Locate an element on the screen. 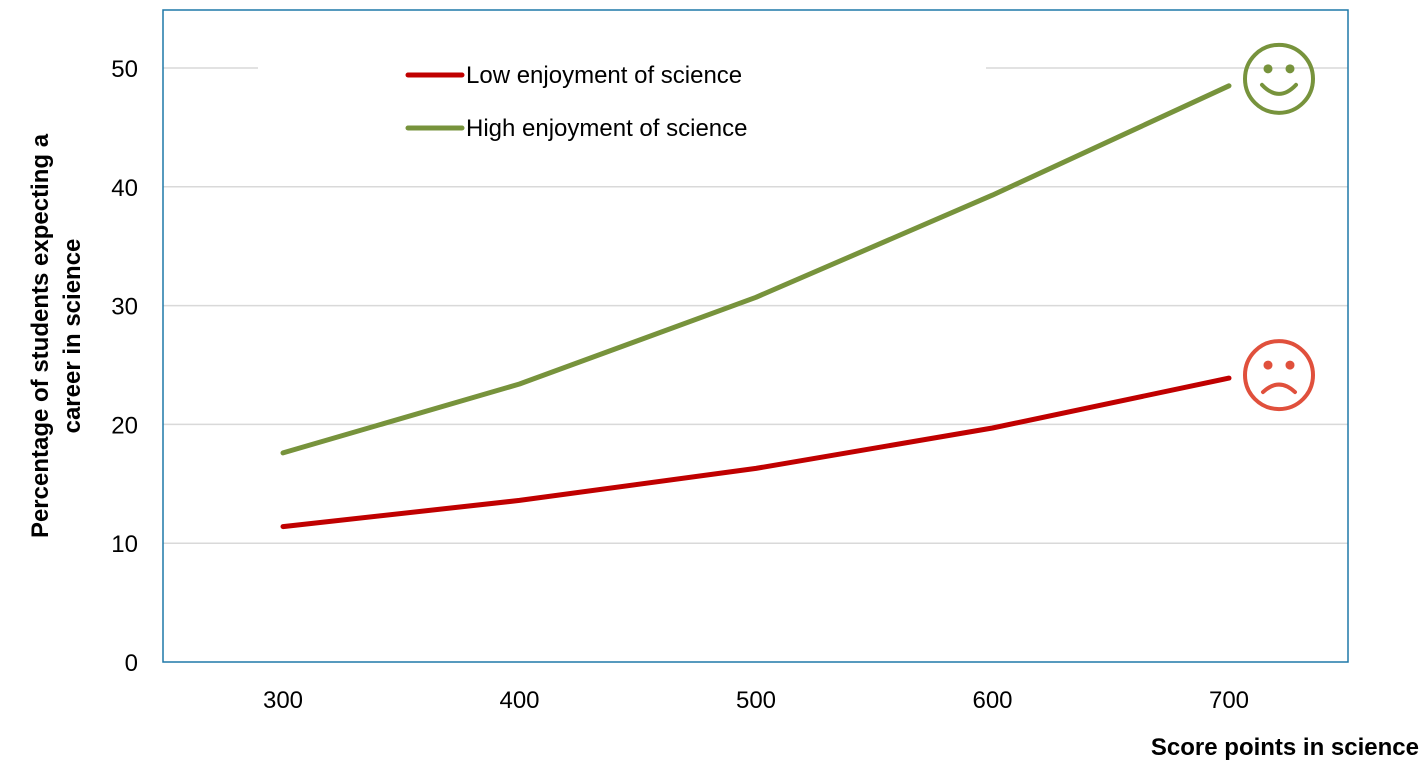 The height and width of the screenshot is (762, 1425). y-tick-label: 50 is located at coordinates (124, 69).